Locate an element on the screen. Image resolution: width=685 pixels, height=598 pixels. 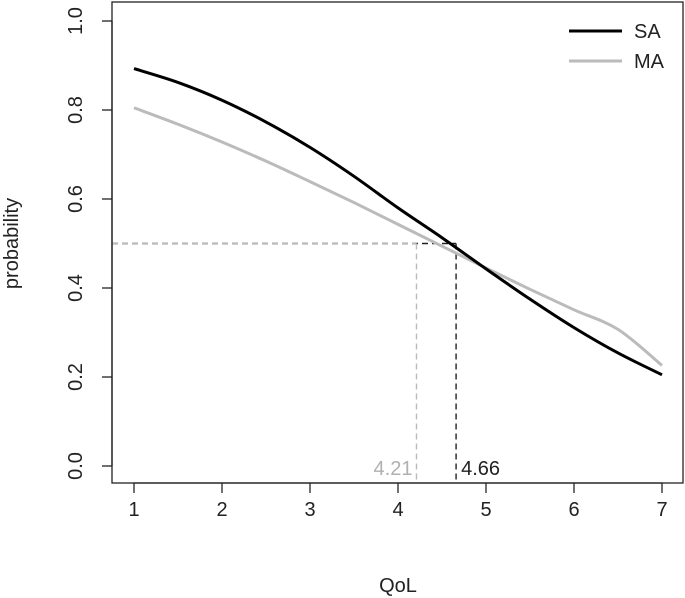
x-axis: 1 2 3 4 5 6 7 is located at coordinates (398, 501).